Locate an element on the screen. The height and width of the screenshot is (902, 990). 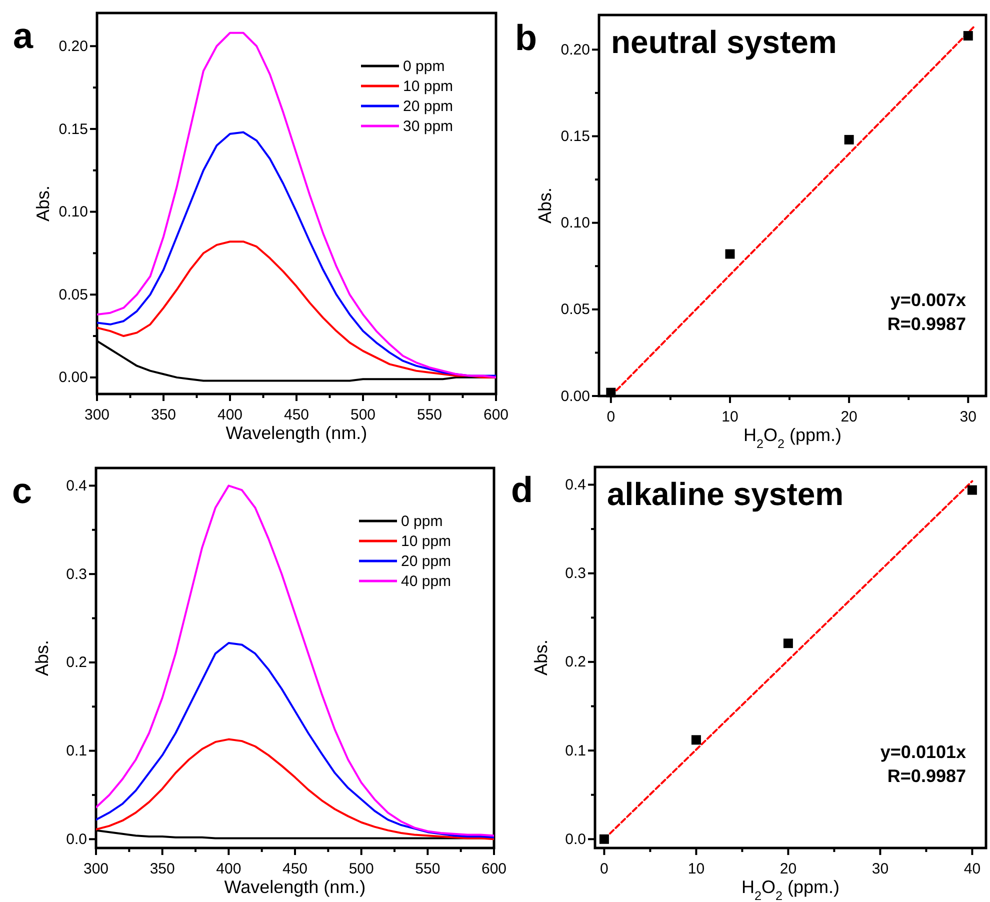
annotation: y=0.0101x is located at coordinates (923, 752).